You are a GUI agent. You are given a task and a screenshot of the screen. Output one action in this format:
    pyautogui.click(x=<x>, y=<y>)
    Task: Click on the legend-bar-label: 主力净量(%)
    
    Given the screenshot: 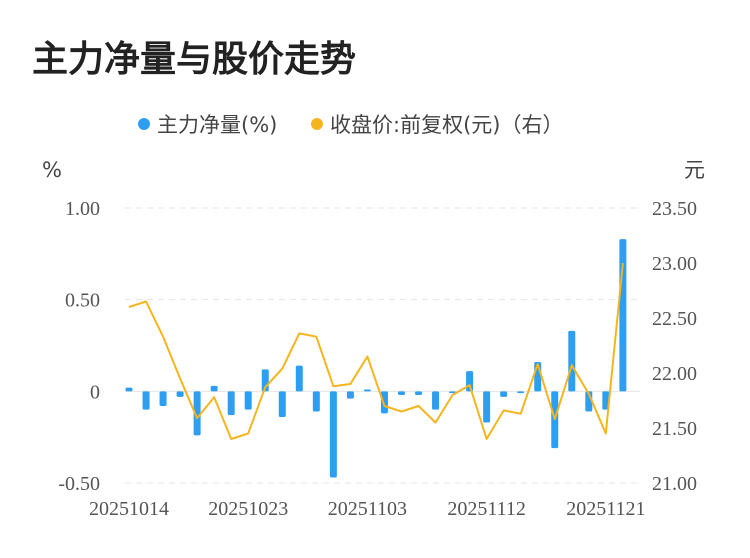 What is the action you would take?
    pyautogui.click(x=217, y=125)
    